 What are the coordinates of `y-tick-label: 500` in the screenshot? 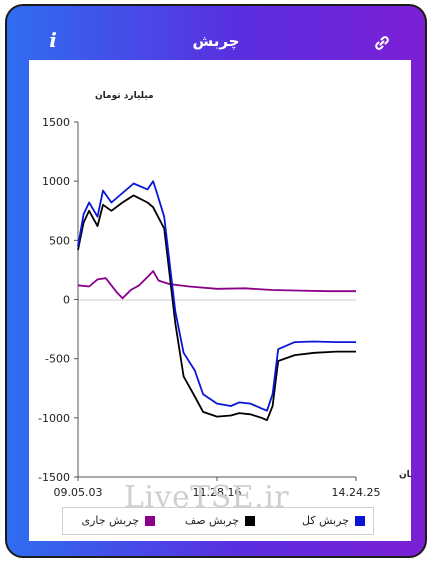 It's located at (59, 240).